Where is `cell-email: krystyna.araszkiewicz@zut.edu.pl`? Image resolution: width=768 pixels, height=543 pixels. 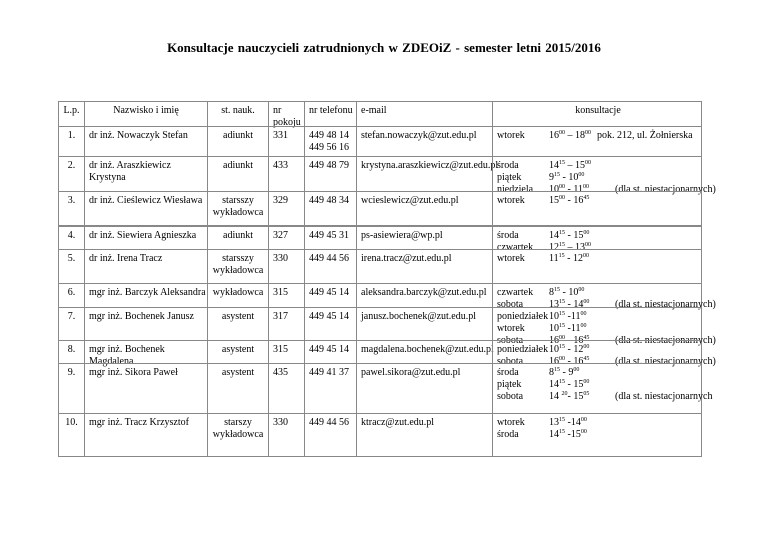 cell-email: krystyna.araszkiewicz@zut.edu.pl is located at coordinates (427, 174).